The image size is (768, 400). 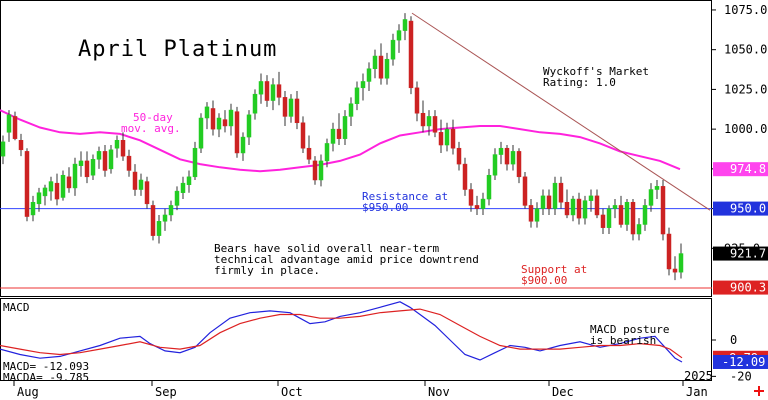 I want to click on macd-series-line, so click(x=341, y=332).